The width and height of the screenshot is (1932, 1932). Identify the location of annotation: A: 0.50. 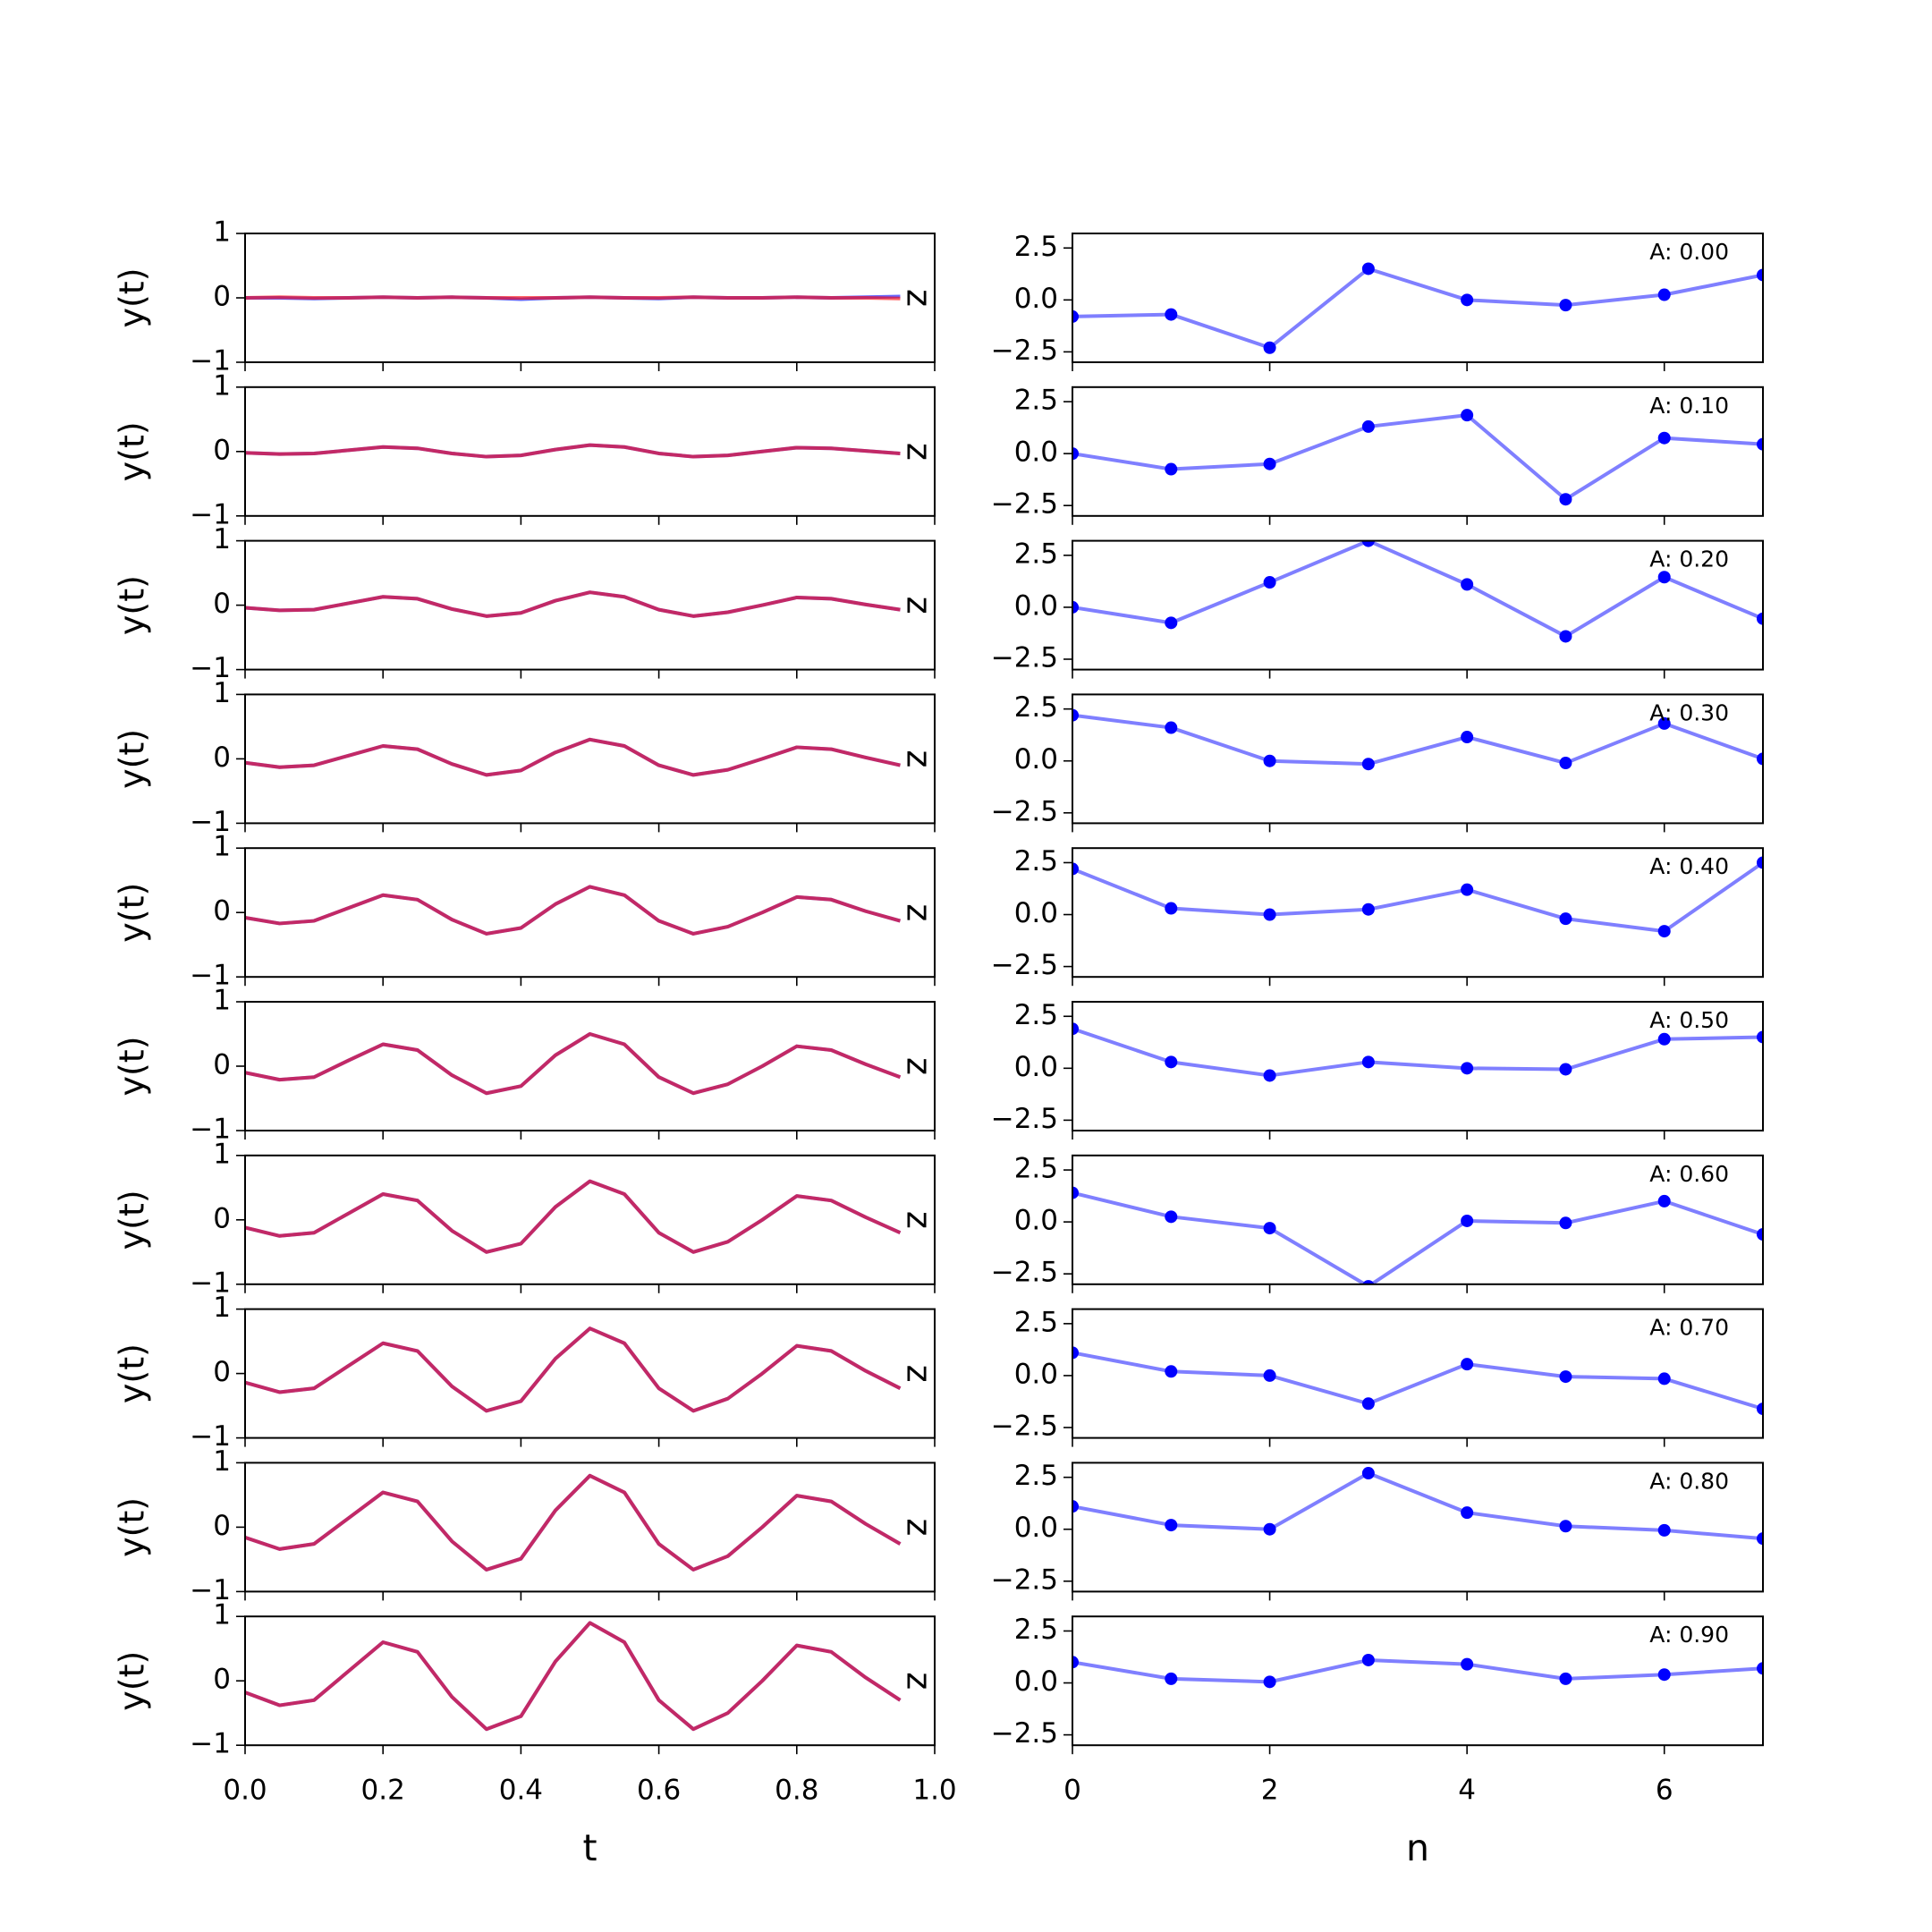
(1689, 1020).